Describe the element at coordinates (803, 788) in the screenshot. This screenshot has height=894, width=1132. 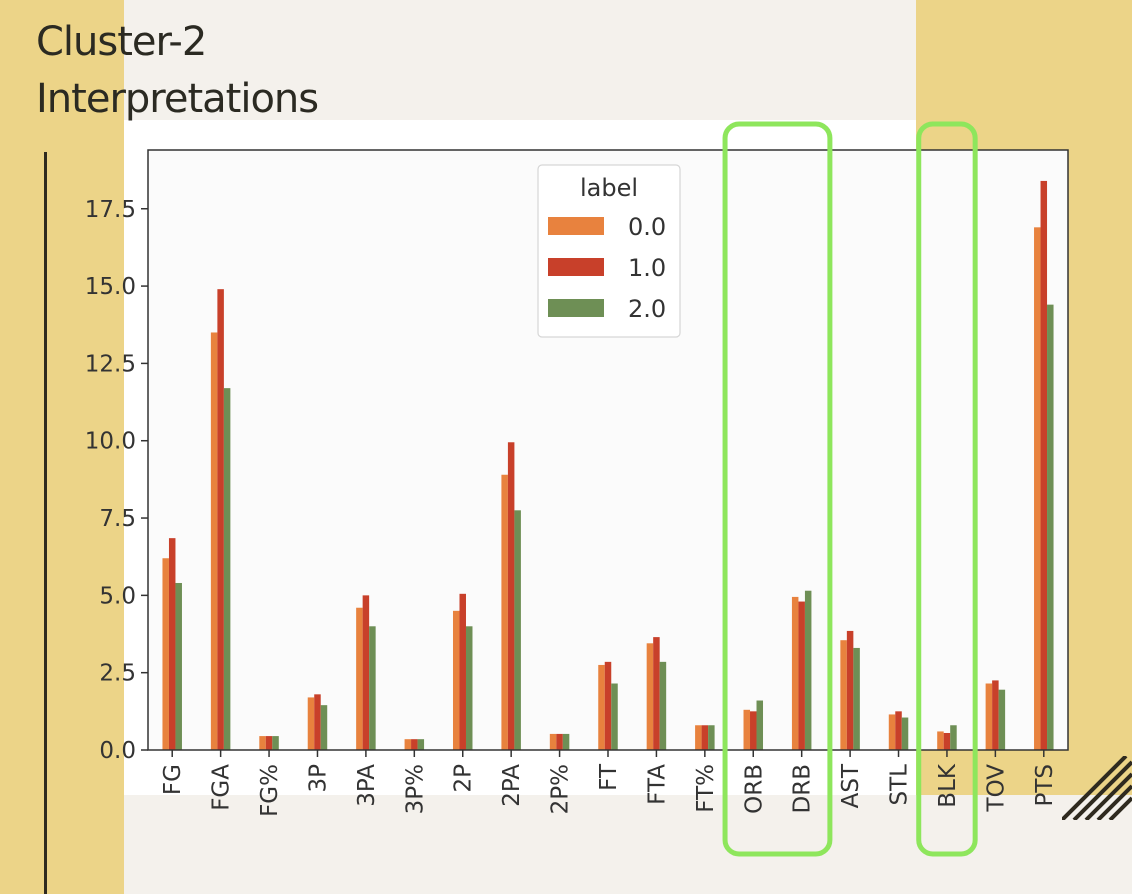
I see `x-tick-label: DRB` at that location.